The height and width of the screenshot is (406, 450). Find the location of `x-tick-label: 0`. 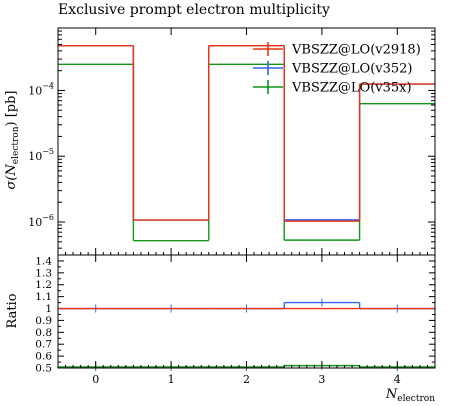

x-tick-label: 0 is located at coordinates (95, 379).